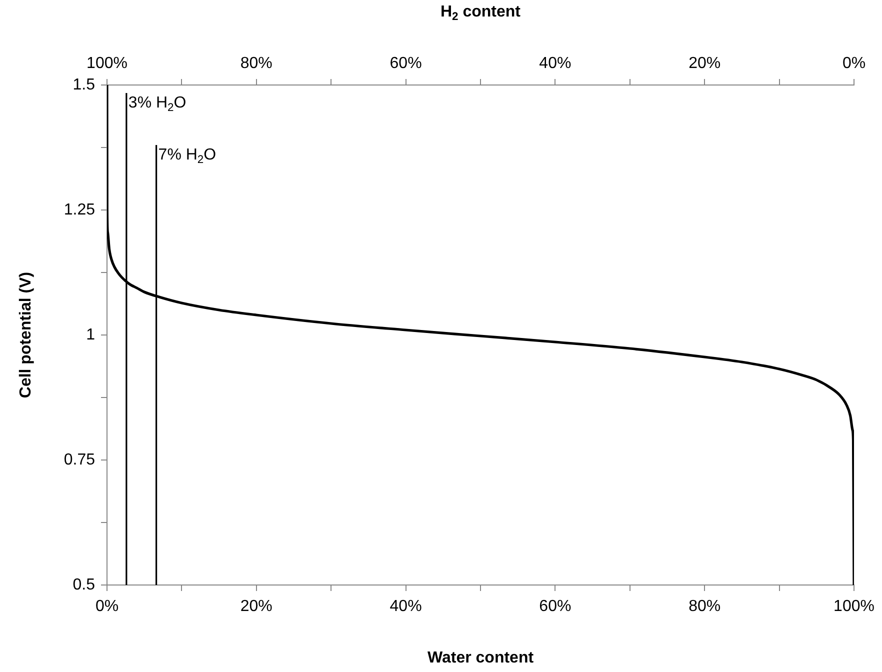  What do you see at coordinates (256, 63) in the screenshot?
I see `x2-tick-label: 80%` at bounding box center [256, 63].